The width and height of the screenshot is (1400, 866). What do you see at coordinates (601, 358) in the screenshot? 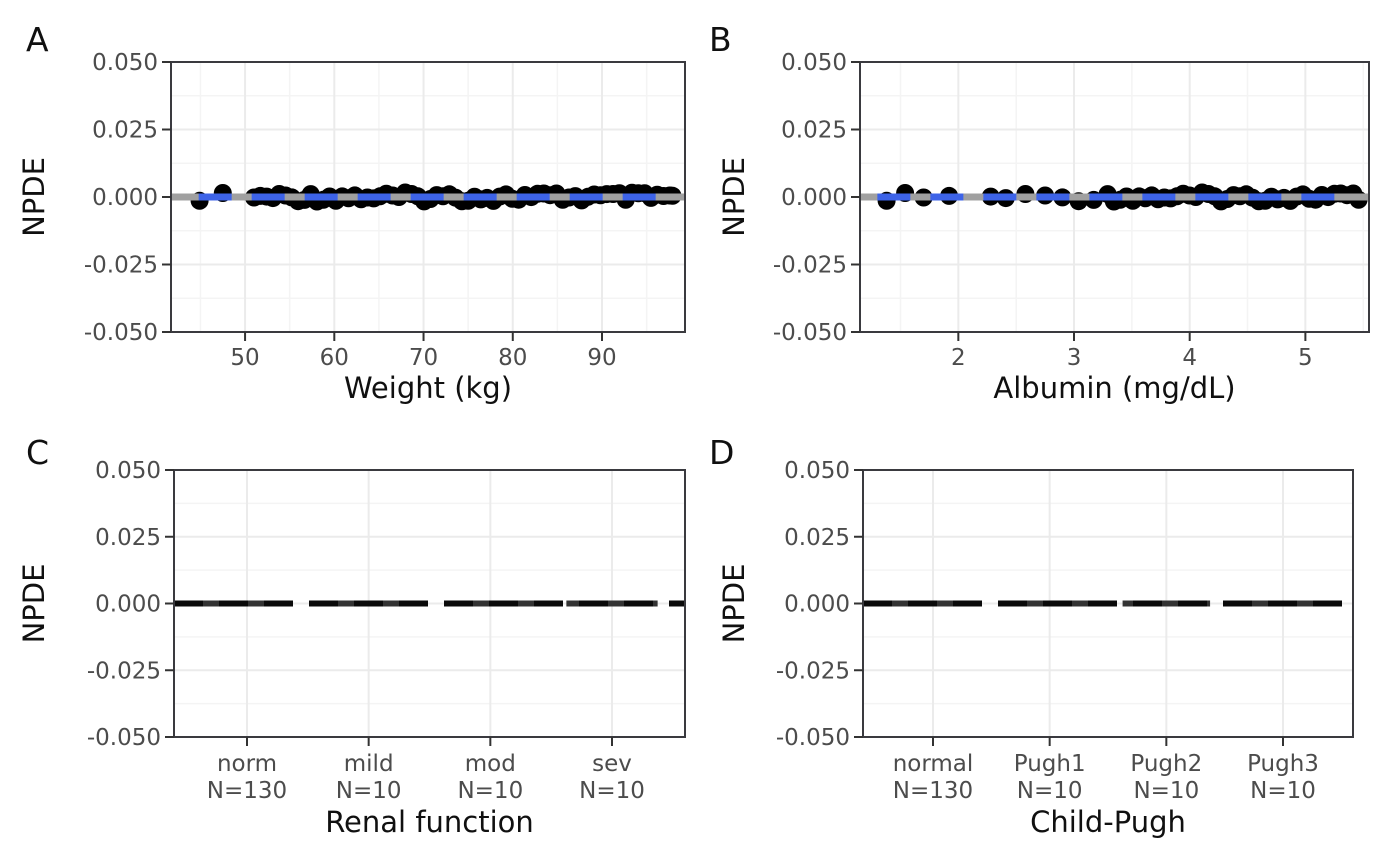
I see `x-tick-label: 90` at bounding box center [601, 358].